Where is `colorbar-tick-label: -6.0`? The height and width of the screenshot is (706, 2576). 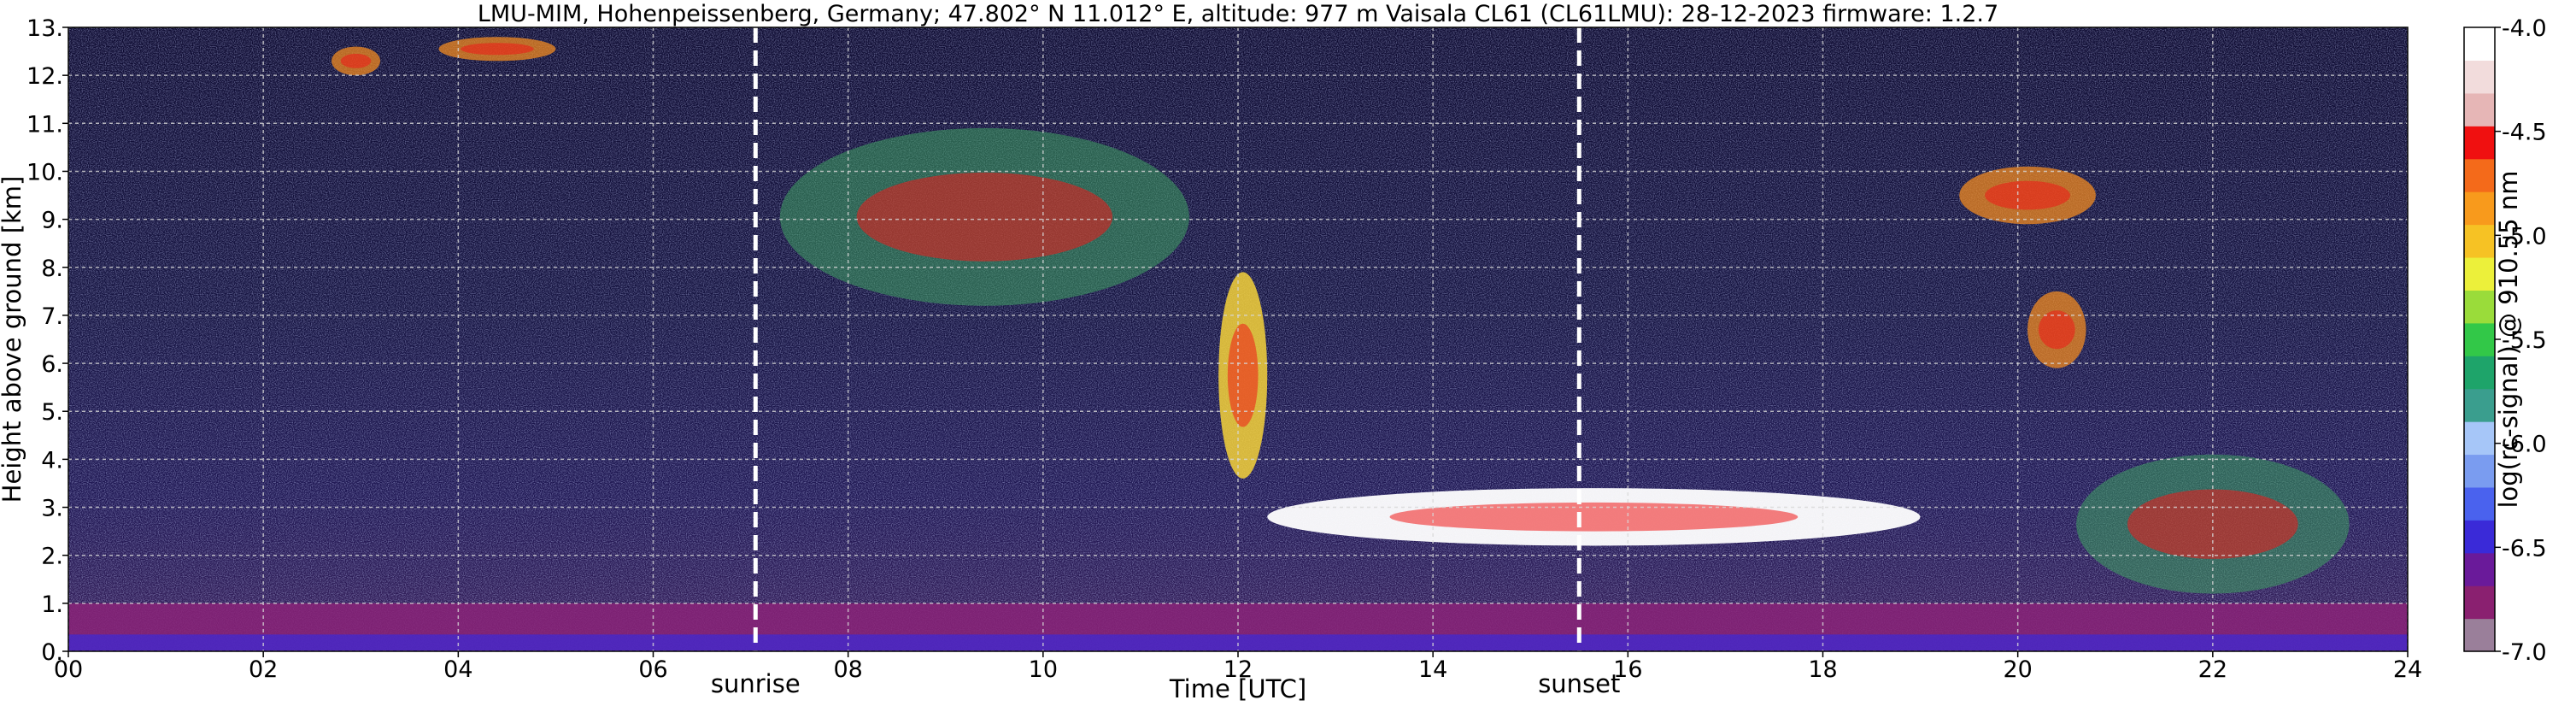
colorbar-tick-label: -6.0 is located at coordinates (2524, 445).